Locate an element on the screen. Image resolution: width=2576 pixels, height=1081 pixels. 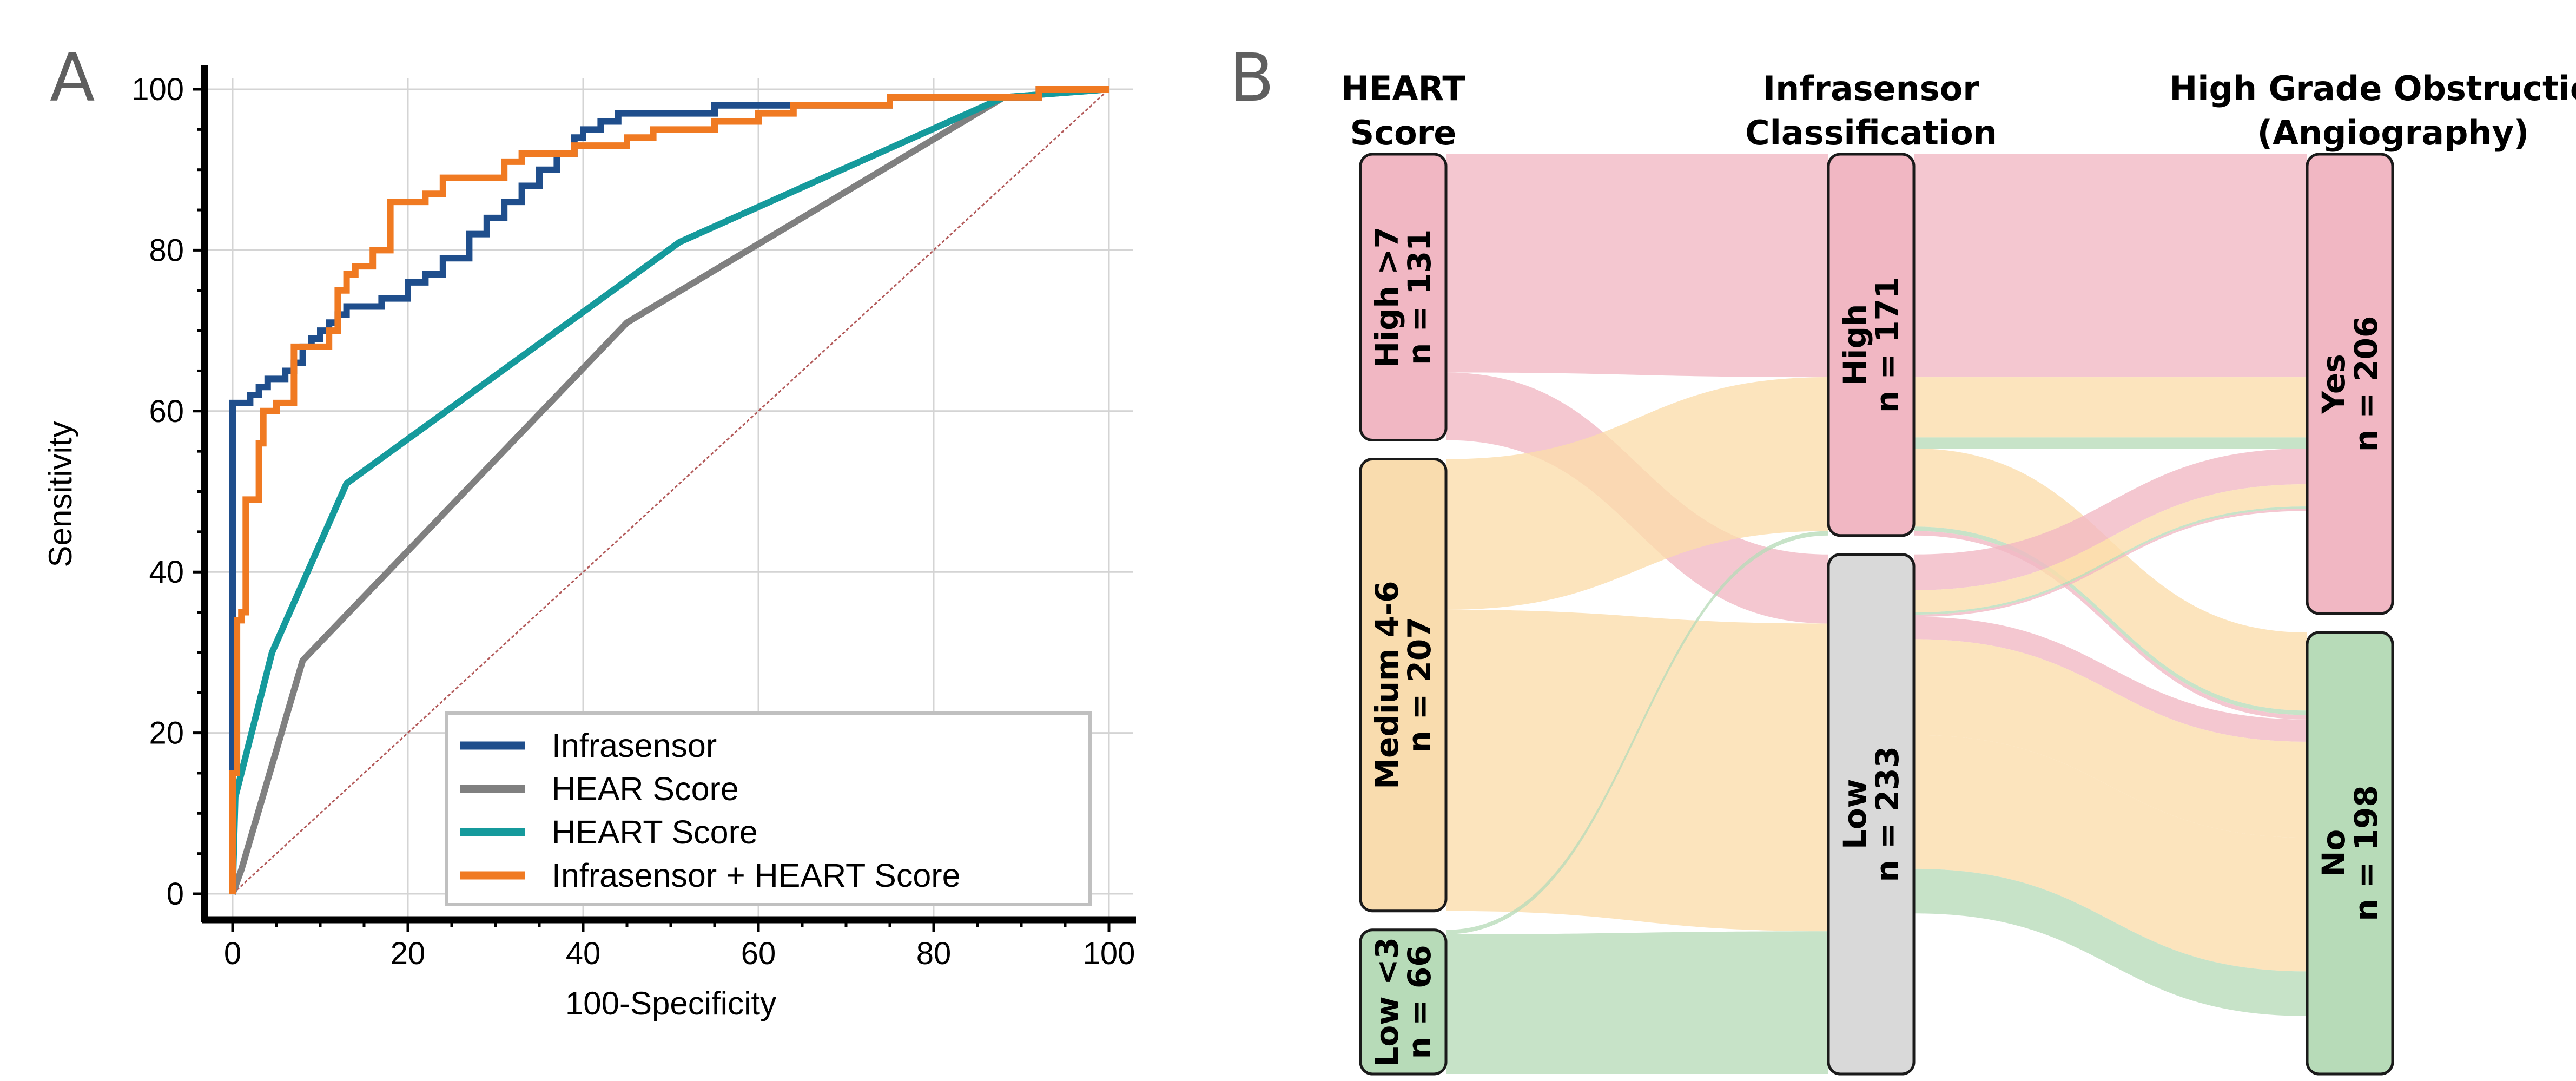
node-count: n = 66 is located at coordinates (1419, 1002).